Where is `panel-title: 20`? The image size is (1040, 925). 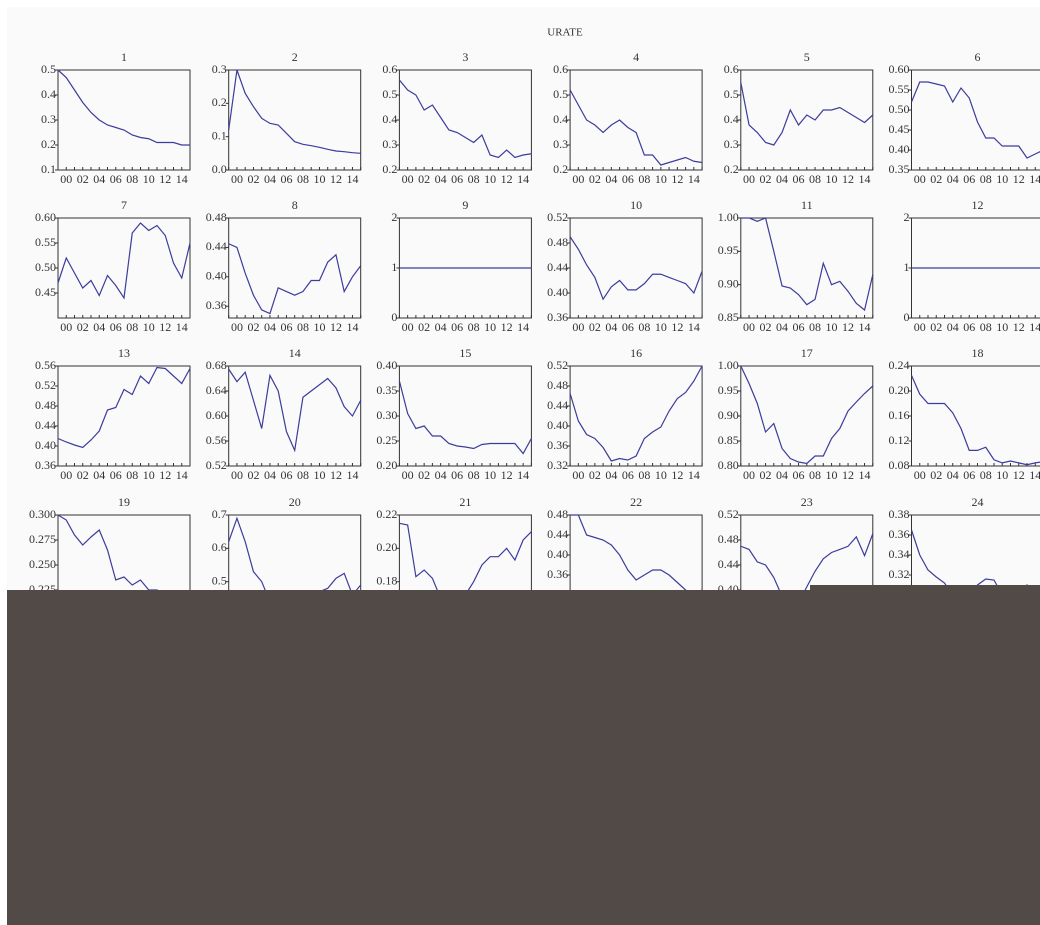
panel-title: 20 is located at coordinates (295, 502).